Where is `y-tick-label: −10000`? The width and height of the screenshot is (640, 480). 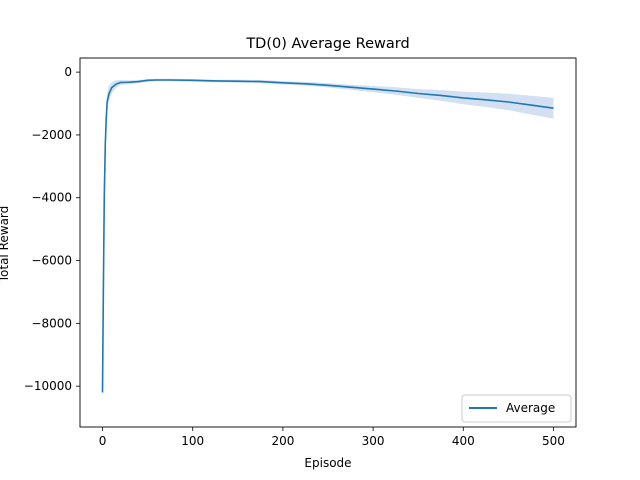 y-tick-label: −10000 is located at coordinates (48, 386).